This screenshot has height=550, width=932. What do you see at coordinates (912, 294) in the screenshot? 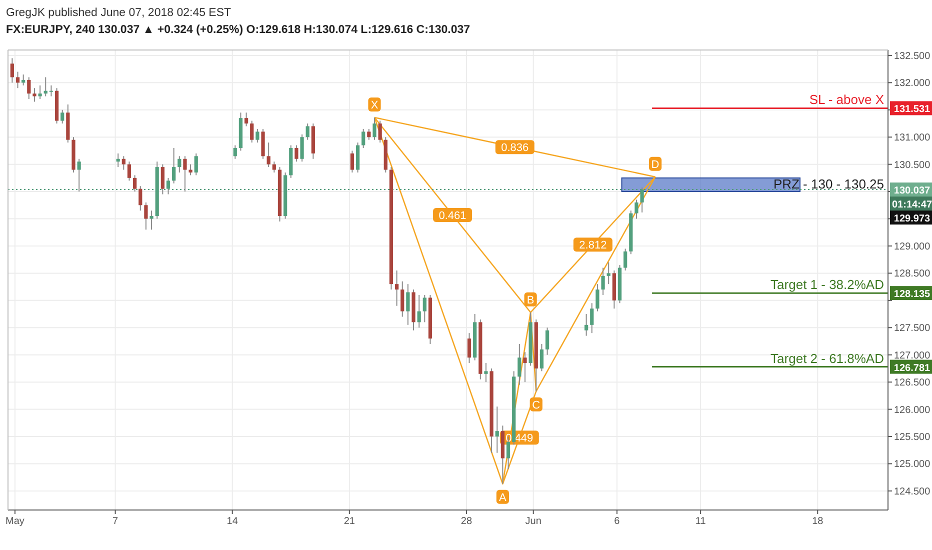
I see `text: 128.135` at bounding box center [912, 294].